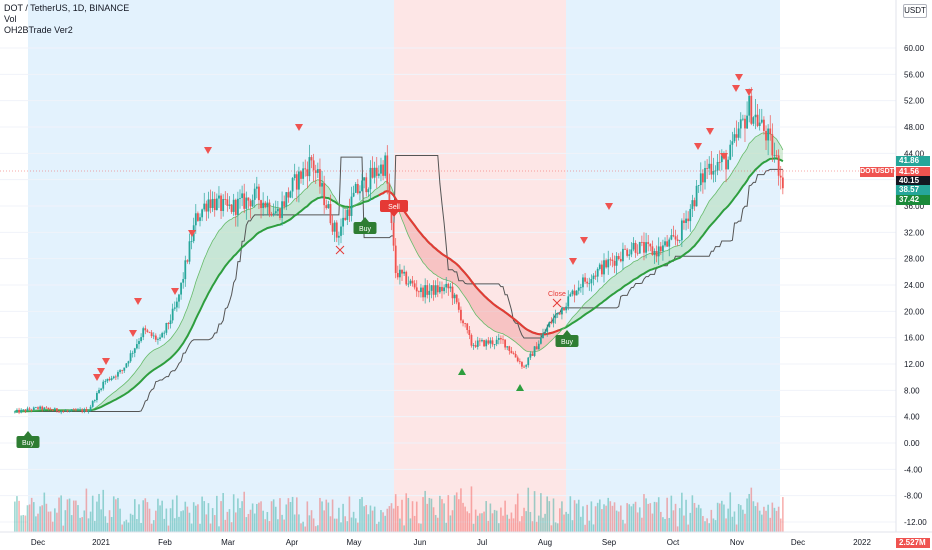 The image size is (932, 550). What do you see at coordinates (10, 19) in the screenshot?
I see `volume-indicator-label: Vol` at bounding box center [10, 19].